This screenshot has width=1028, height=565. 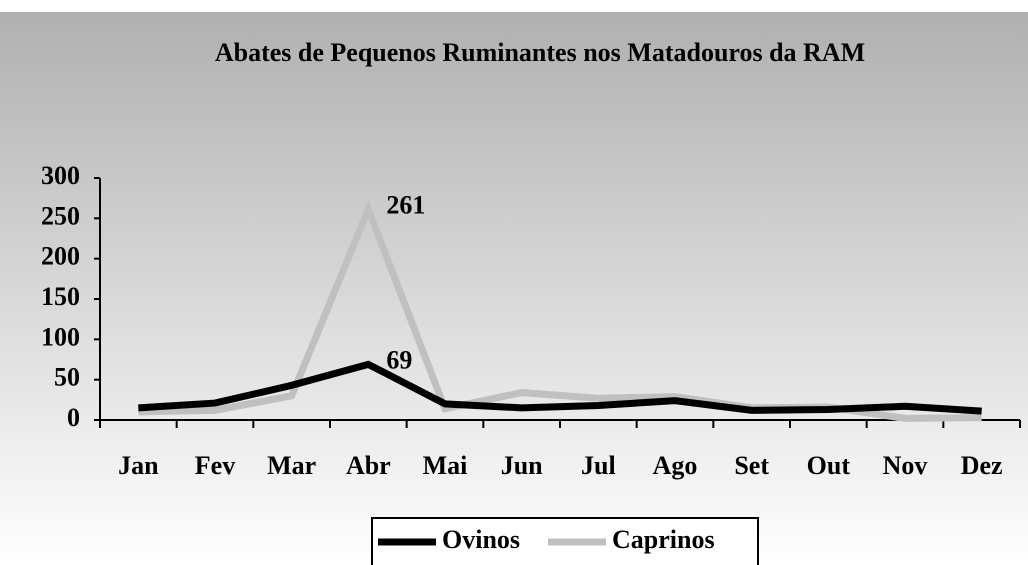 I want to click on y-tick-label: 250, so click(x=60, y=215).